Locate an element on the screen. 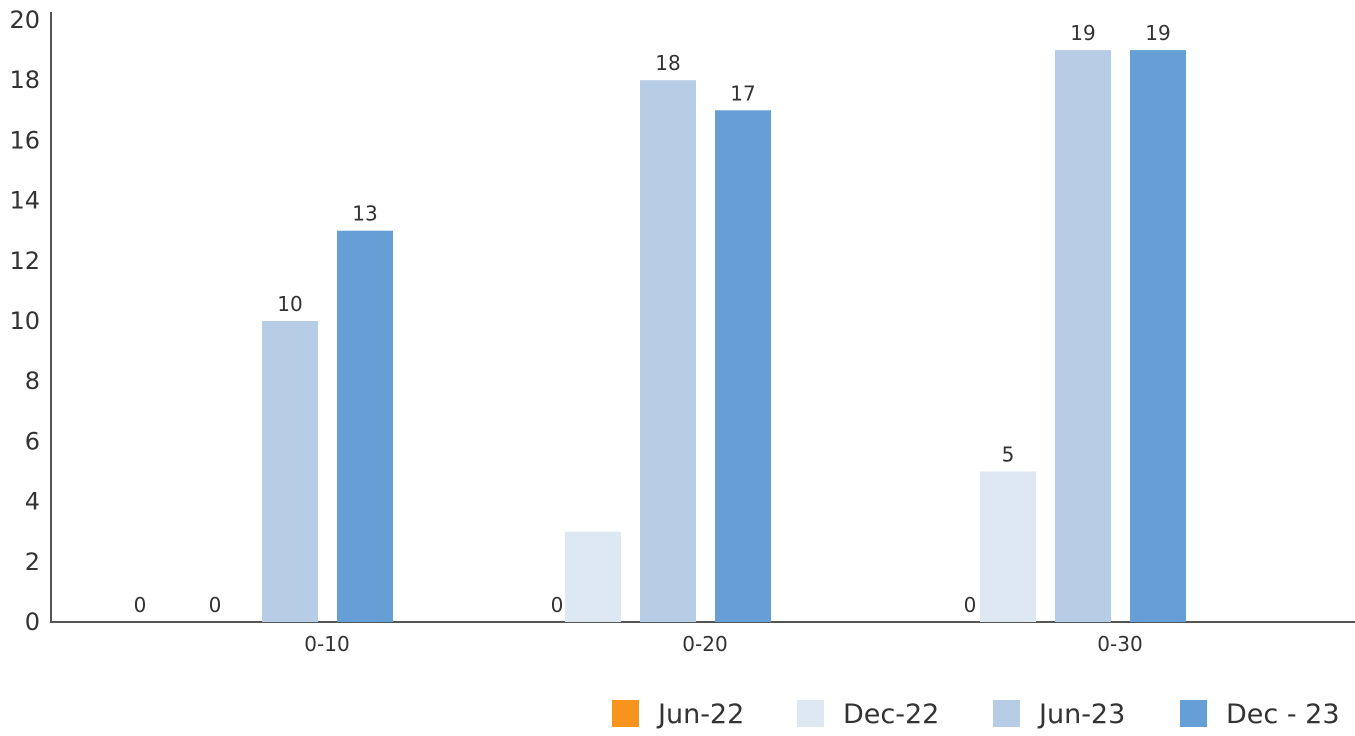 The width and height of the screenshot is (1355, 736). x-tick-label: 0-30 is located at coordinates (1119, 644).